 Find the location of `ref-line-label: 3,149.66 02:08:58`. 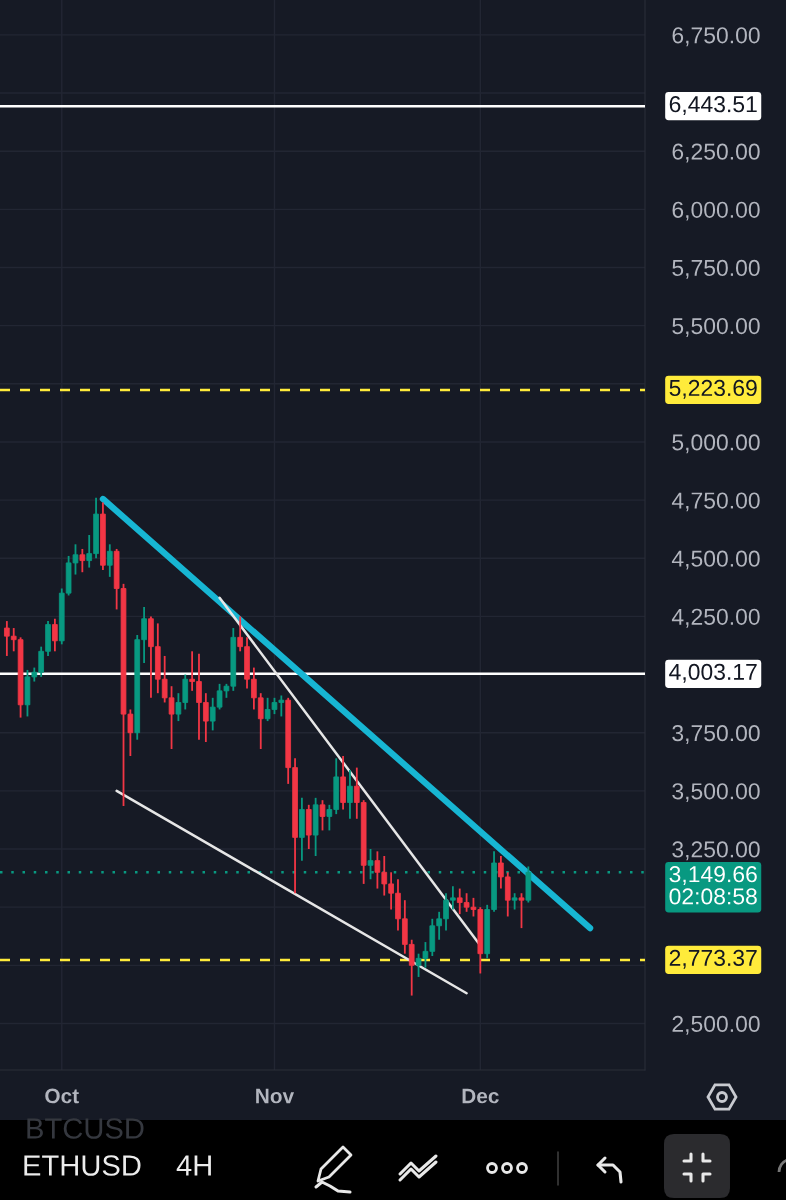

ref-line-label: 3,149.66 02:08:58 is located at coordinates (713, 885).